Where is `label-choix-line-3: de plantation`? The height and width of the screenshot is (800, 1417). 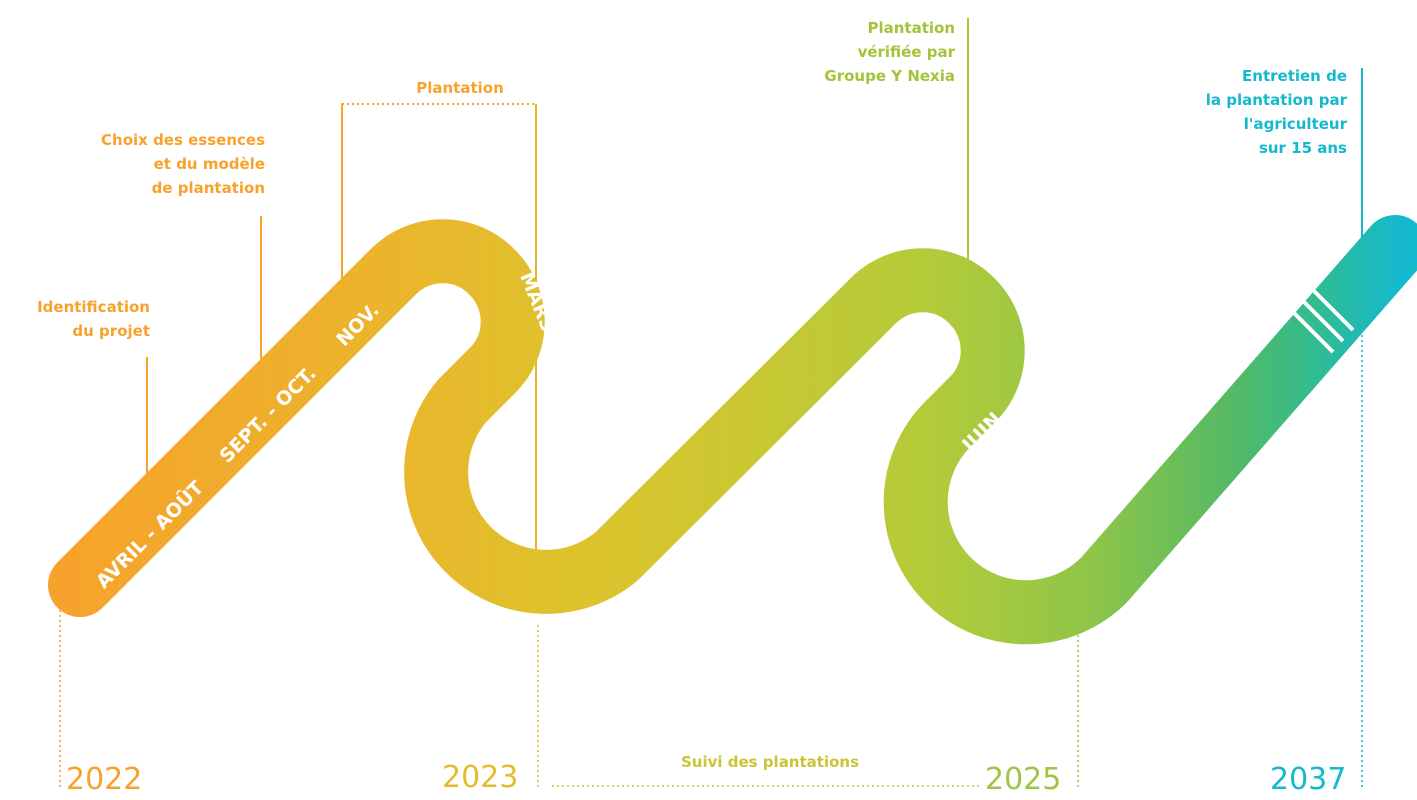
label-choix-line-3: de plantation is located at coordinates (208, 188).